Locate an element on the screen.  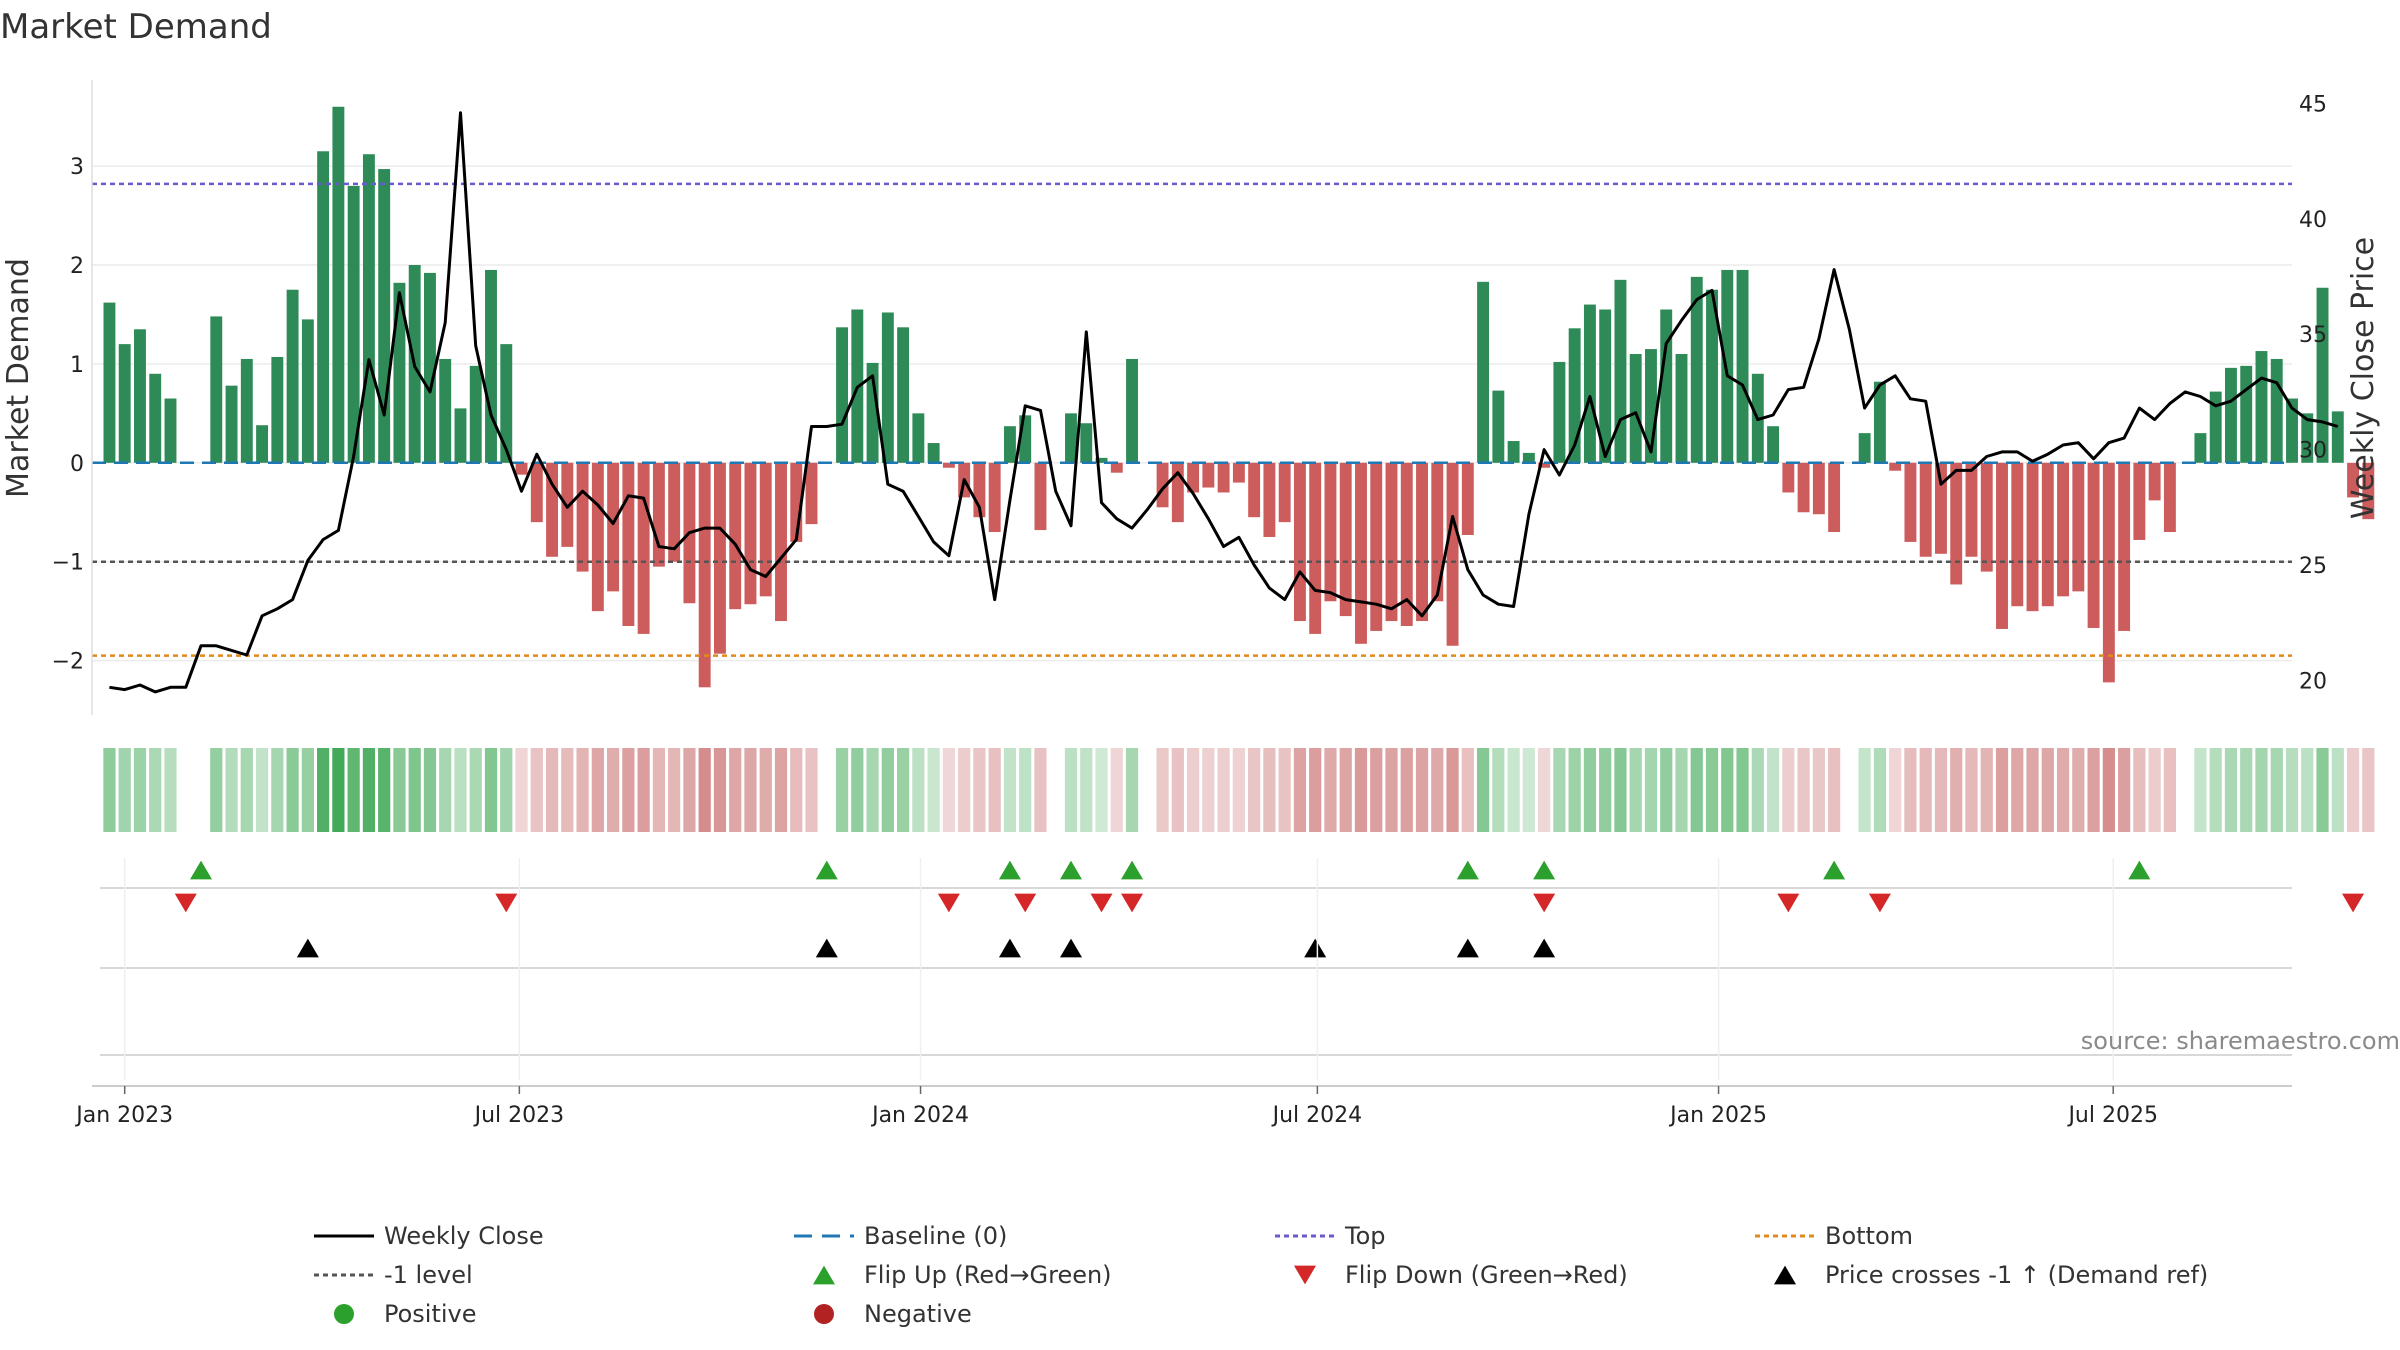
y2-tick-label: 25 is located at coordinates (2313, 566).